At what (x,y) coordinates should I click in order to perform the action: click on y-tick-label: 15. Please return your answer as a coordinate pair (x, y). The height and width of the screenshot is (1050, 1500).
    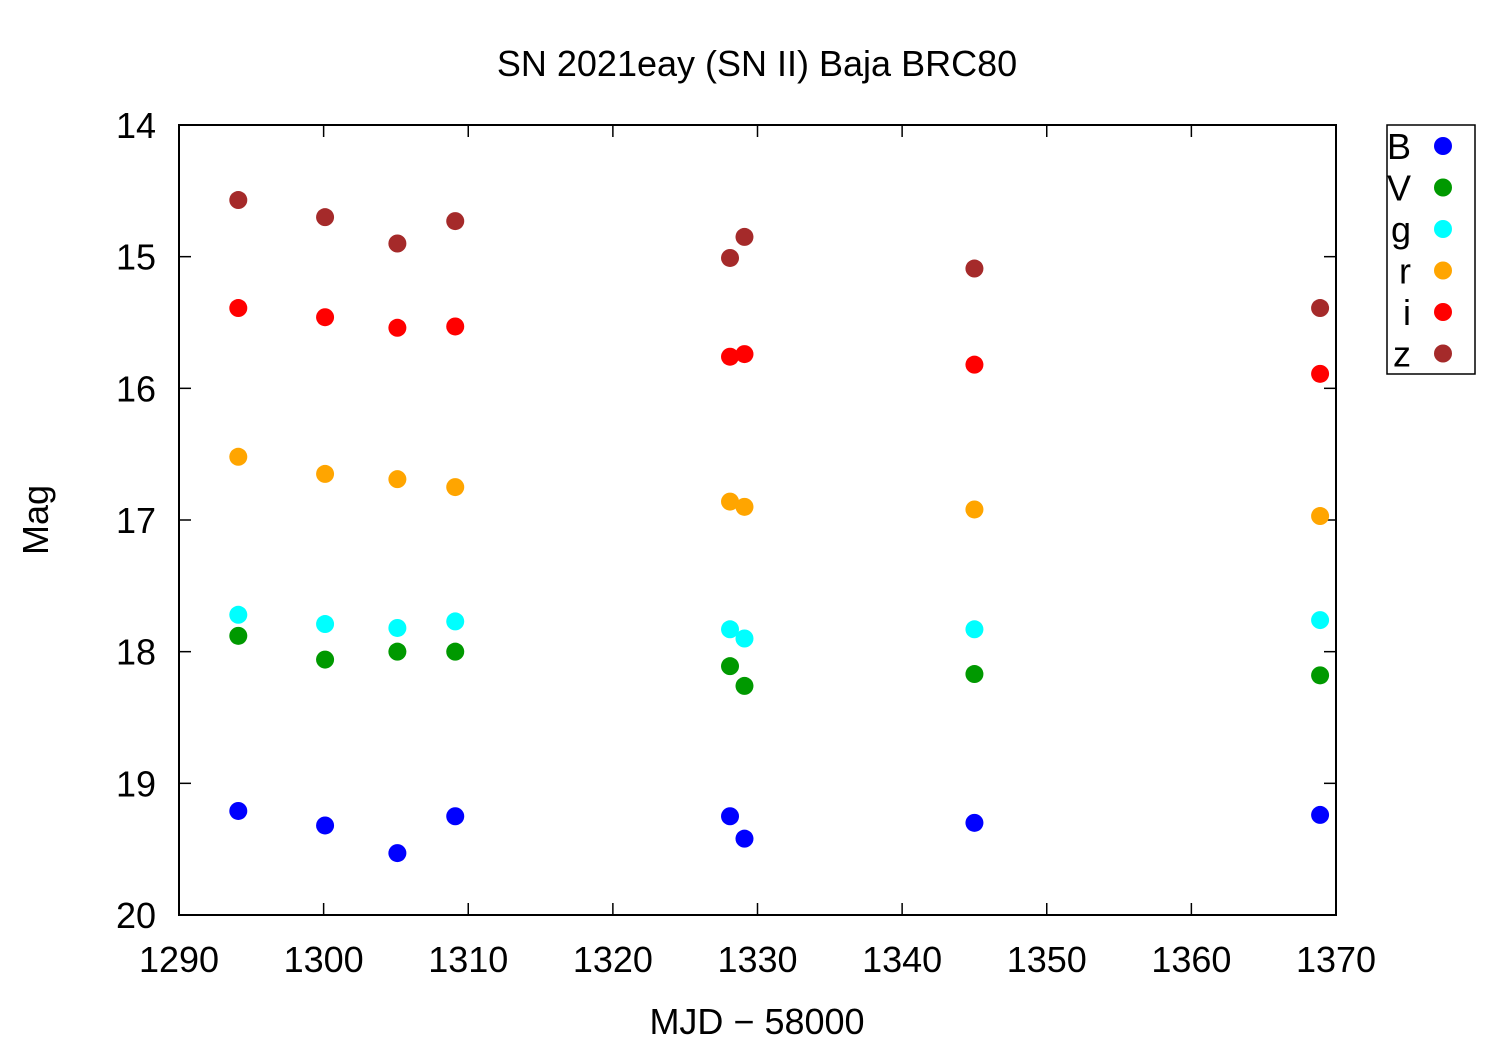
    Looking at the image, I should click on (136, 257).